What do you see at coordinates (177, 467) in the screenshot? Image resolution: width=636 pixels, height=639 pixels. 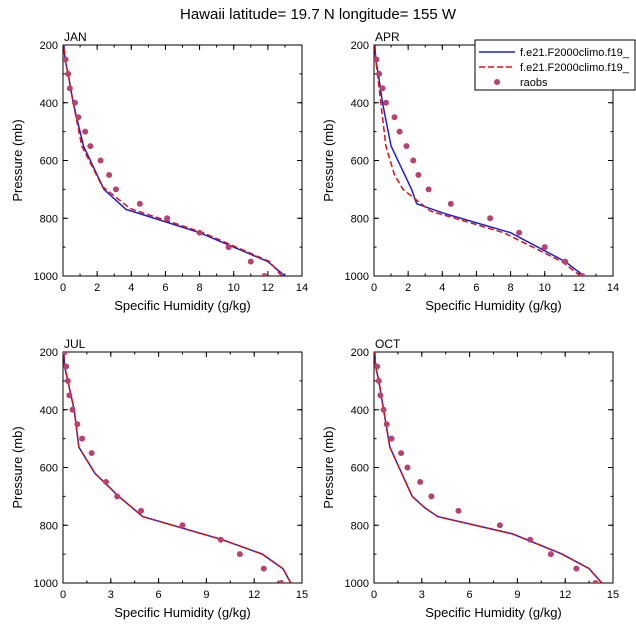 I see `model-series-dashed-line` at bounding box center [177, 467].